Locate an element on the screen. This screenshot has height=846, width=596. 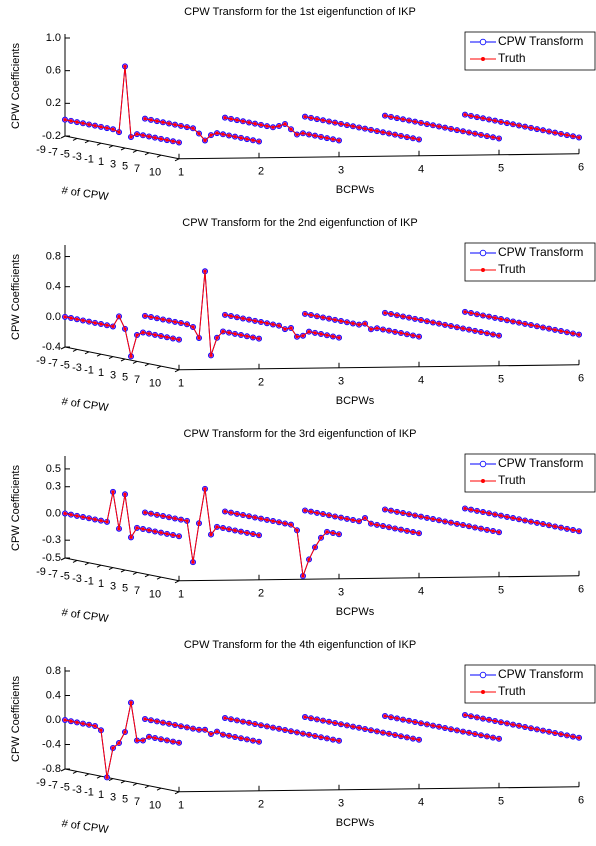
x-tick-label: 2 is located at coordinates (261, 172).